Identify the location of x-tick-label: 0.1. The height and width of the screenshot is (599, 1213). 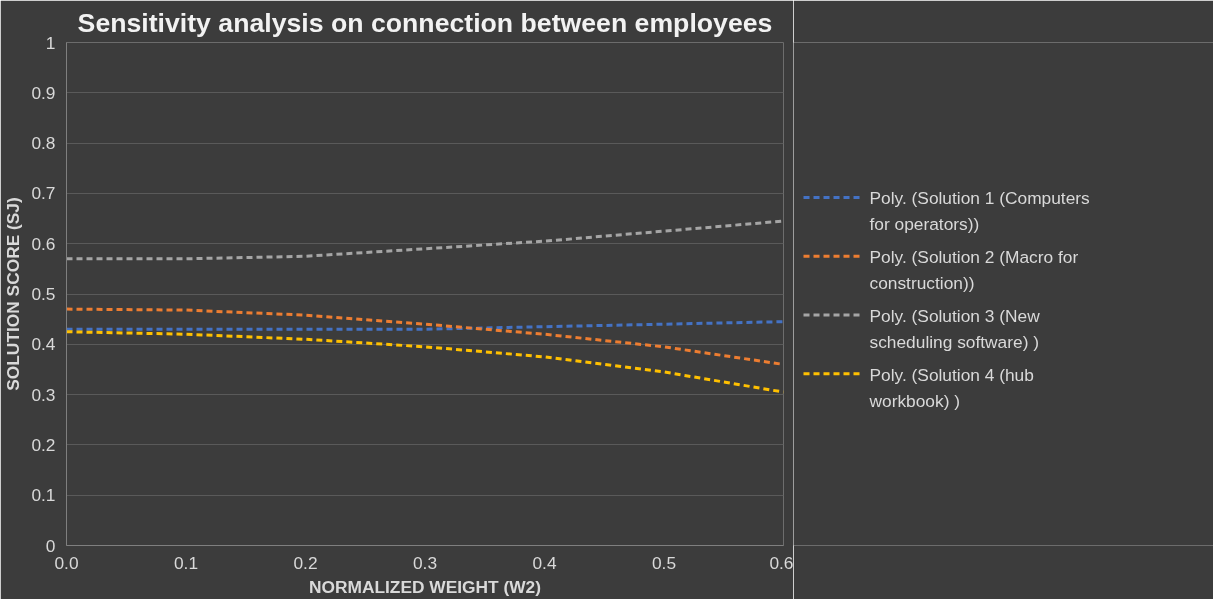
(186, 562).